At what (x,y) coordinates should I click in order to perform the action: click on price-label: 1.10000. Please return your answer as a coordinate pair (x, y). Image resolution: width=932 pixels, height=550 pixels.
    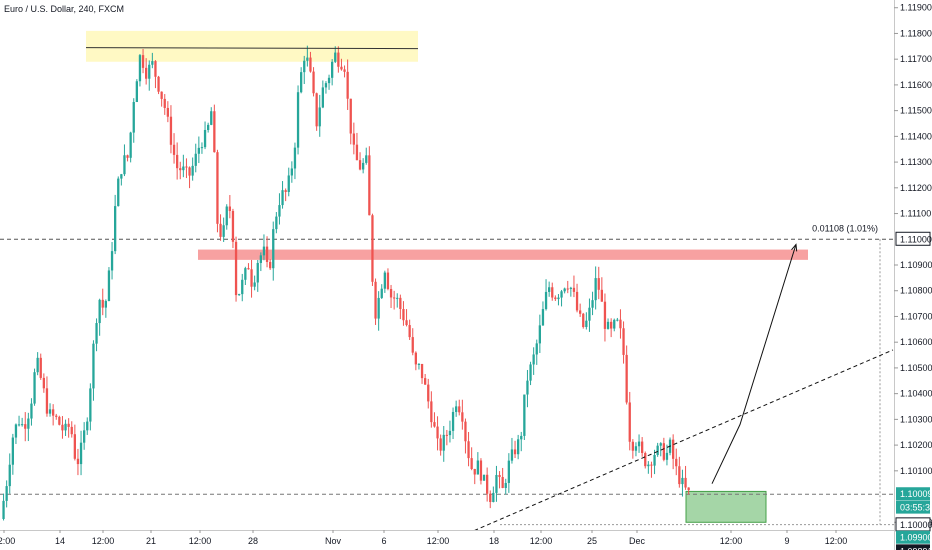
    Looking at the image, I should click on (916, 525).